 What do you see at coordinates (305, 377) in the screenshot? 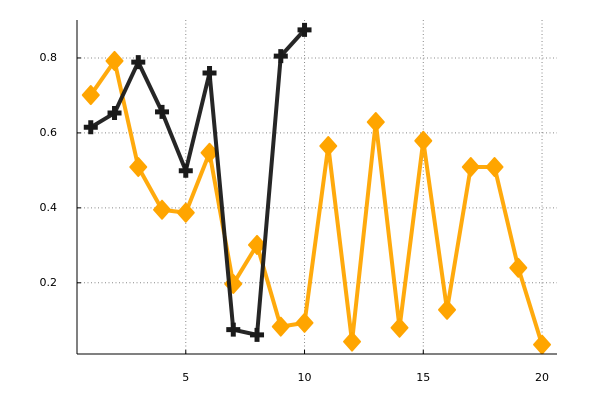
I see `x-tick-label: 10` at bounding box center [305, 377].